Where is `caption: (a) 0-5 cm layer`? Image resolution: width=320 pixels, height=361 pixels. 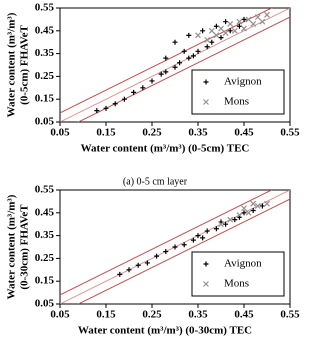
caption: (a) 0-5 cm layer is located at coordinates (155, 181).